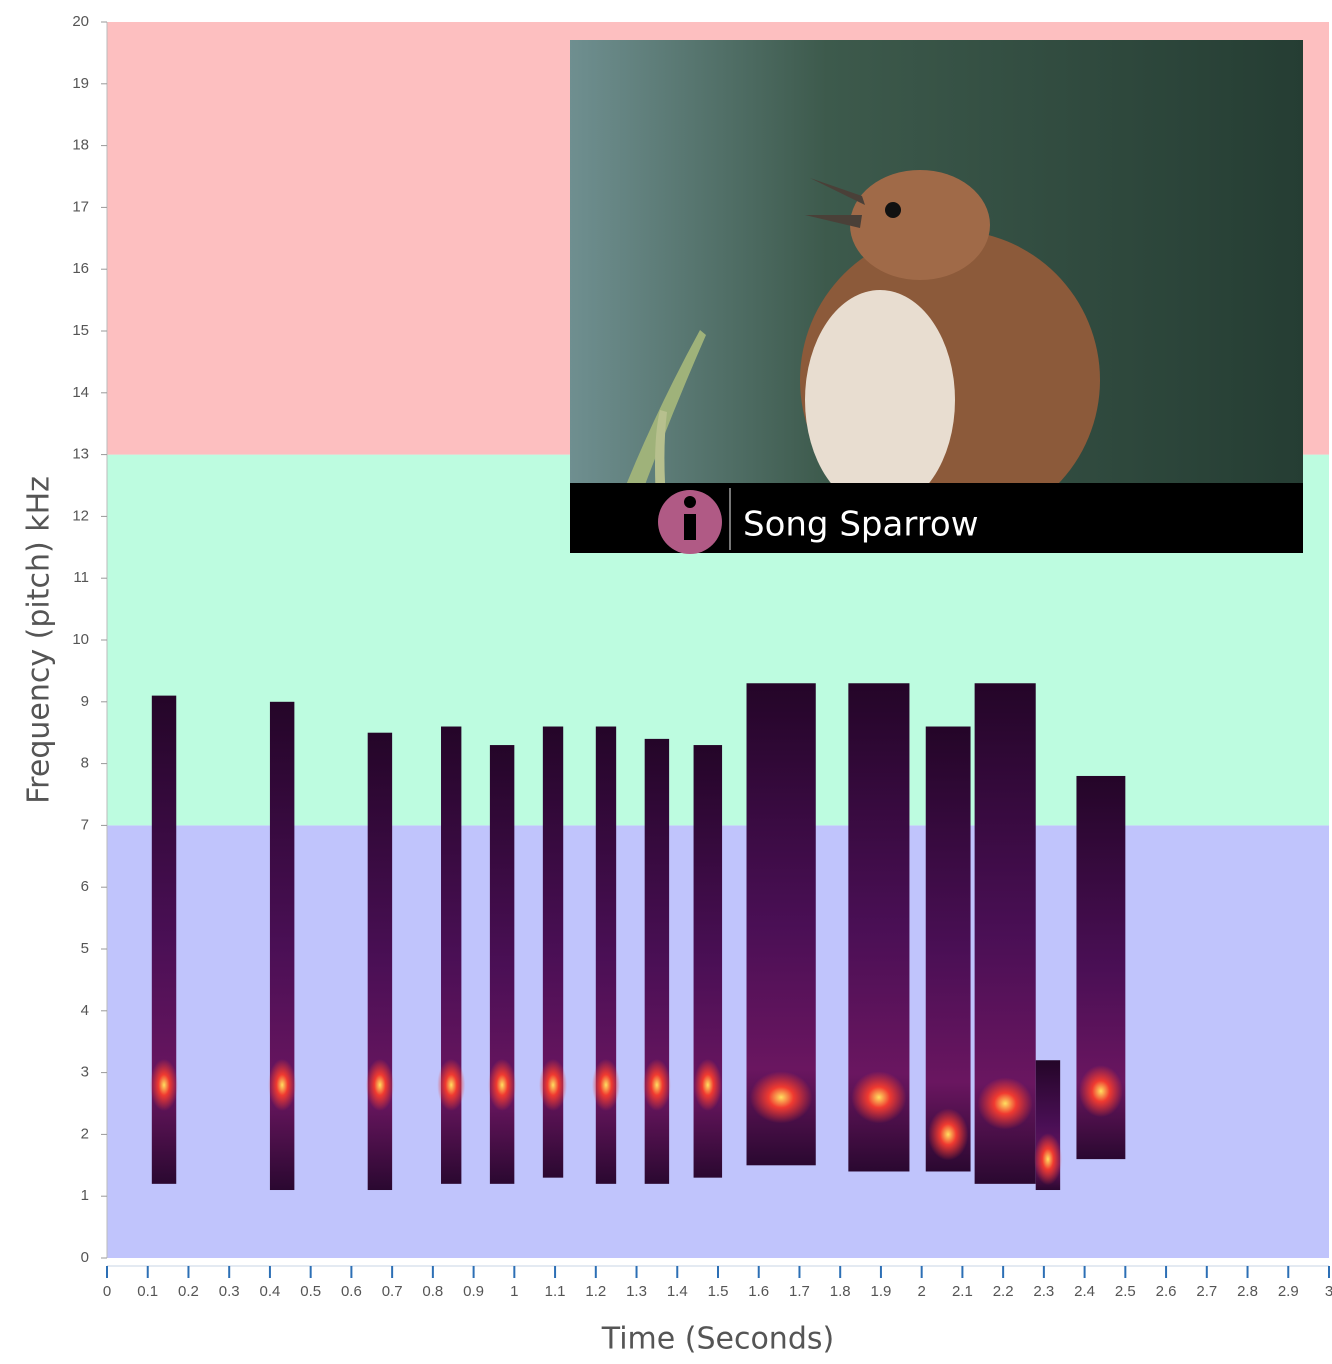  Describe the element at coordinates (85, 1010) in the screenshot. I see `y-tick-label: 4` at that location.